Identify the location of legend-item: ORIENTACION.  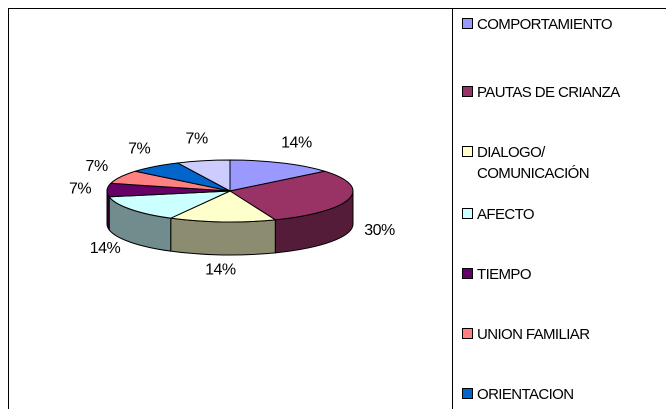
(557, 394).